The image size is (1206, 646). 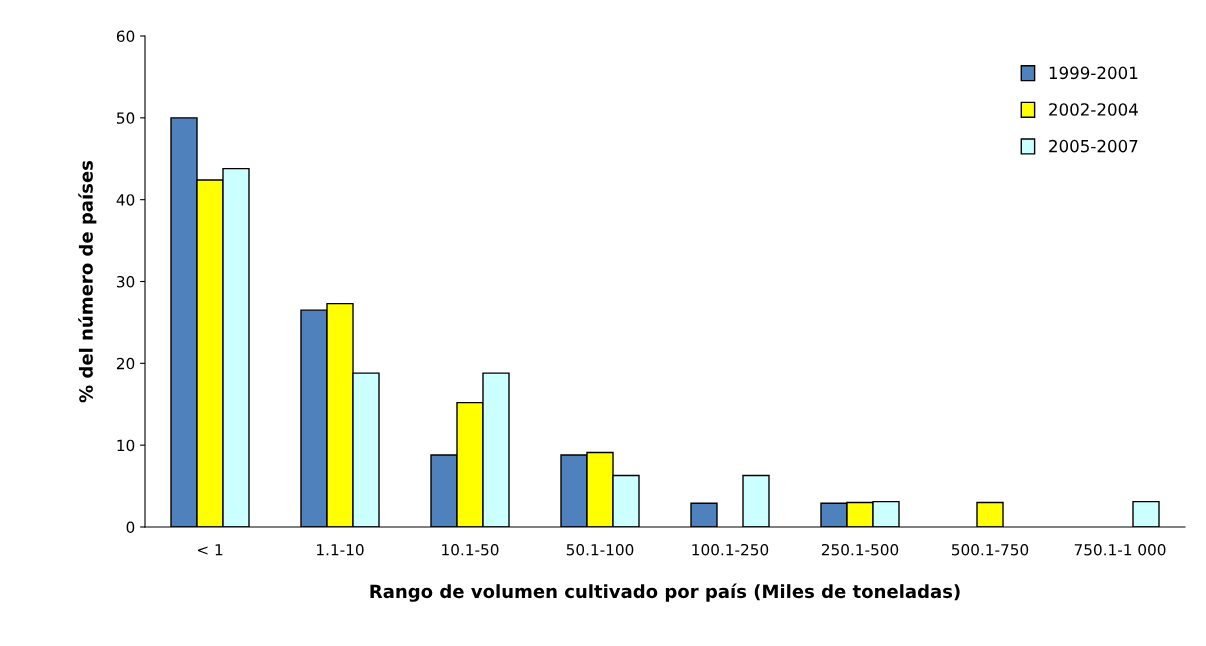 What do you see at coordinates (126, 118) in the screenshot?
I see `y-tick-label: 50` at bounding box center [126, 118].